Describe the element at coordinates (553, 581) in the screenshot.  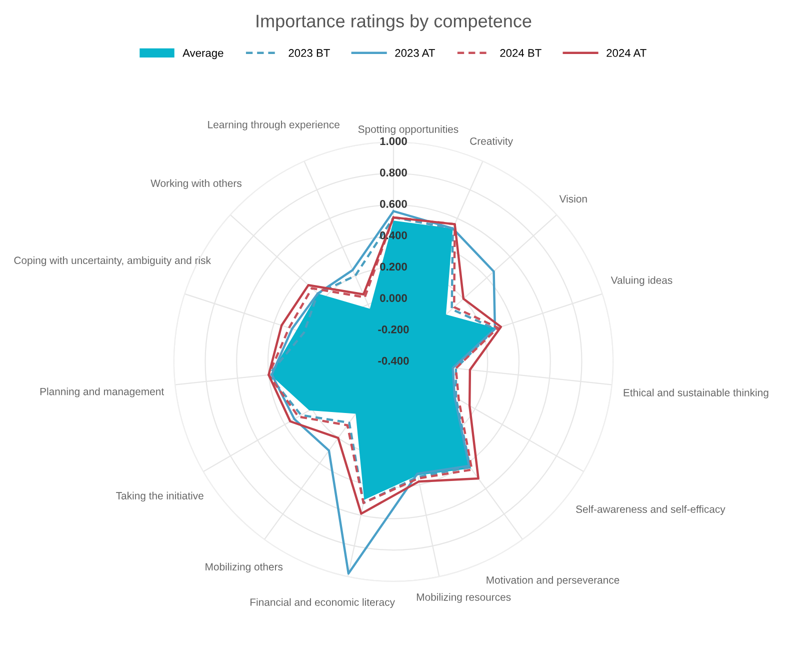
I see `spoke-label: Motivation and perseverance` at that location.